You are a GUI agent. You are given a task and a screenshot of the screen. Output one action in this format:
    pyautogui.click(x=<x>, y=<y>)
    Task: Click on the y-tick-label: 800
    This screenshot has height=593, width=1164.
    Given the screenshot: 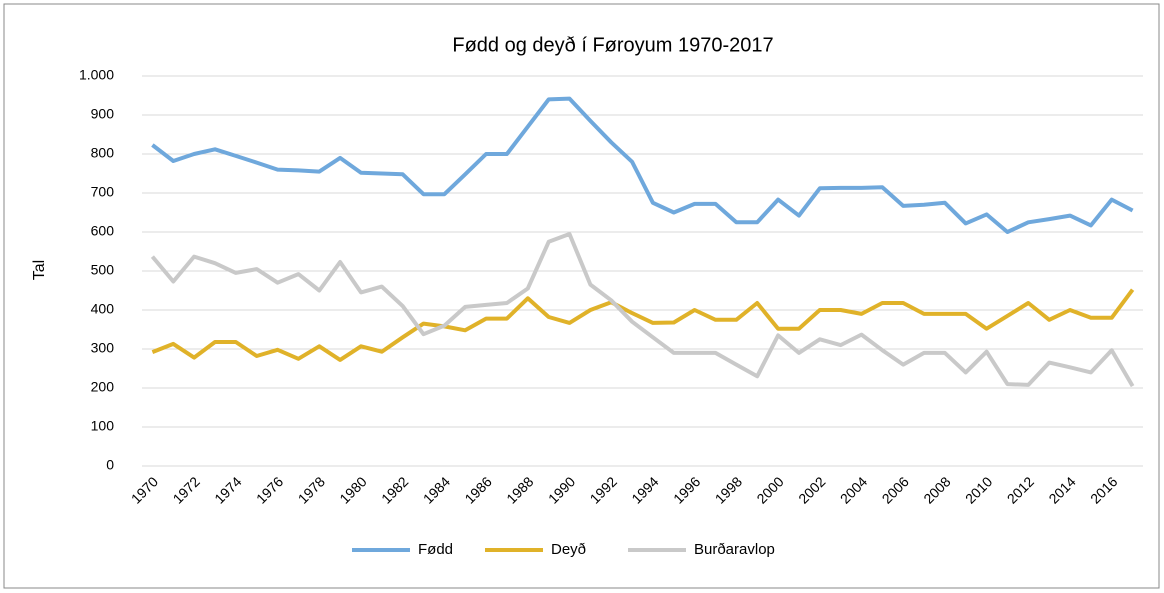 What is the action you would take?
    pyautogui.click(x=103, y=153)
    